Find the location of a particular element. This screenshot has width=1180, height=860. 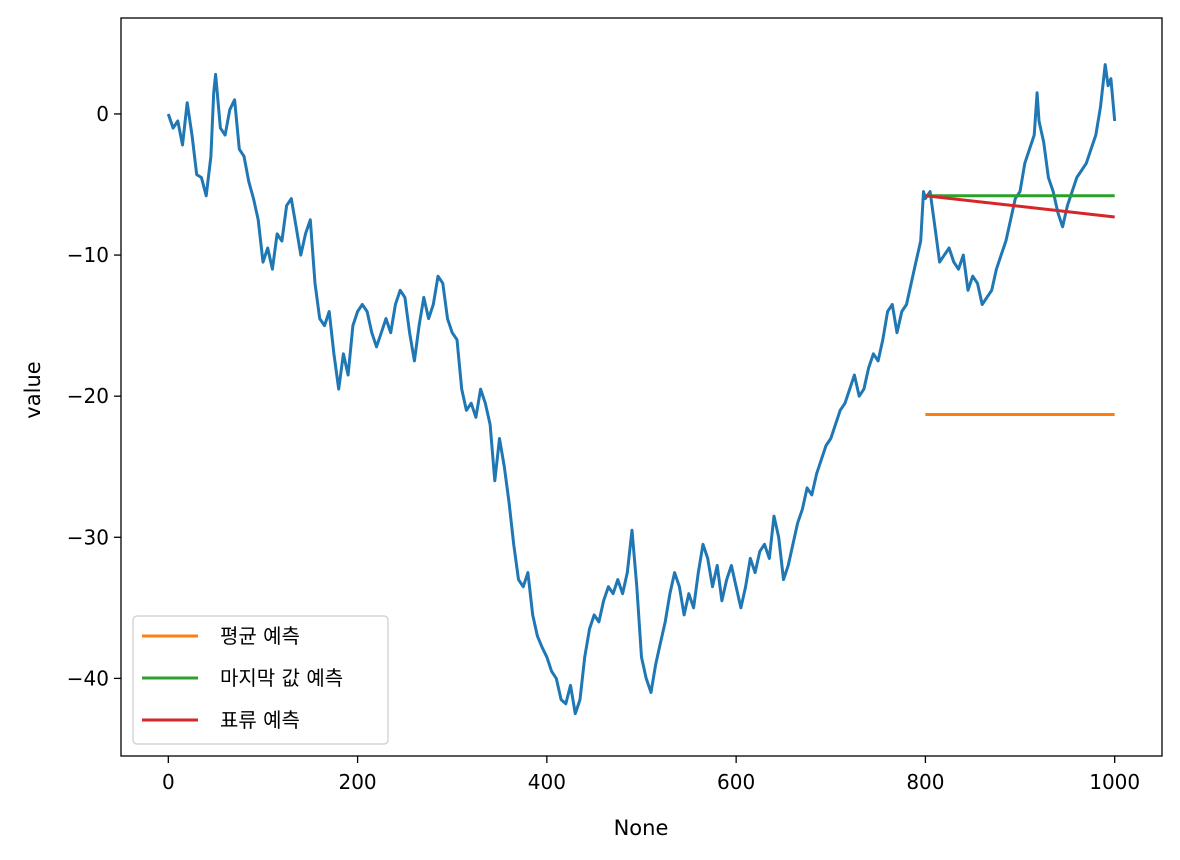

y-tick-label: −30 is located at coordinates (88, 537).